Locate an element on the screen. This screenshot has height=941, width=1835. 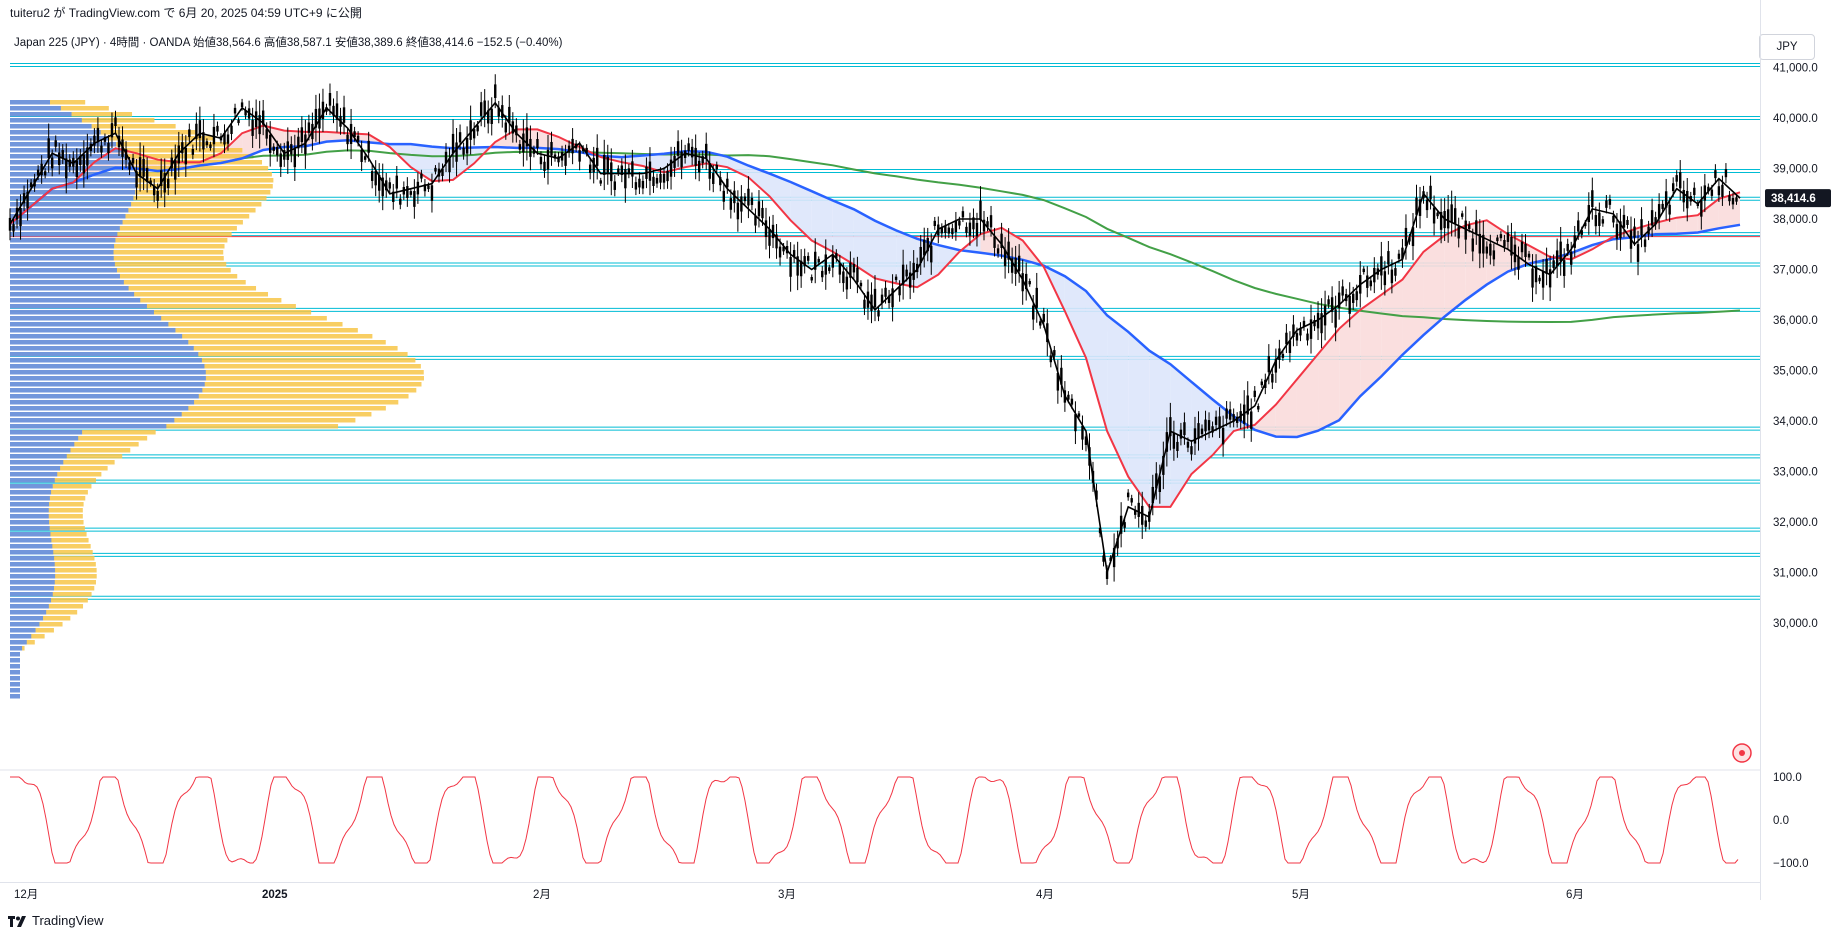
currency-button: JPY is located at coordinates (1787, 47).